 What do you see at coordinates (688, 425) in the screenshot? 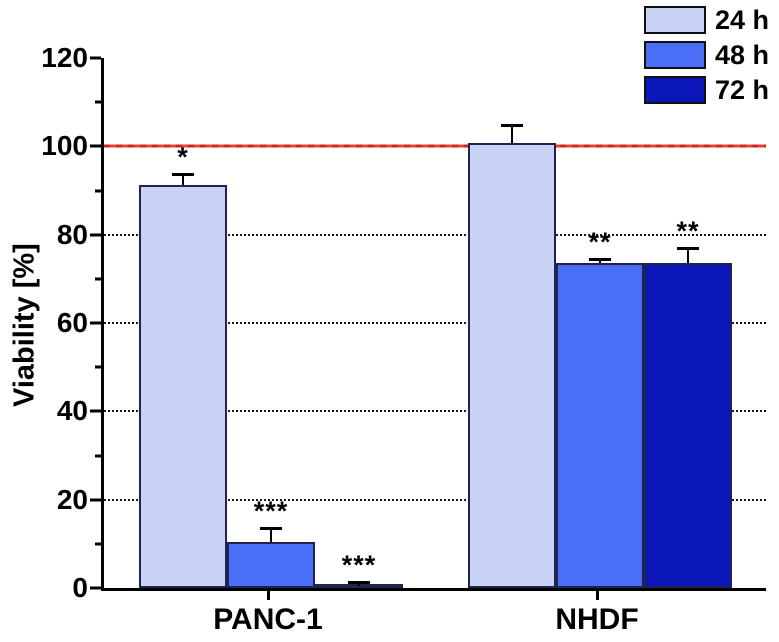
I see `bar-nhdf-72h` at bounding box center [688, 425].